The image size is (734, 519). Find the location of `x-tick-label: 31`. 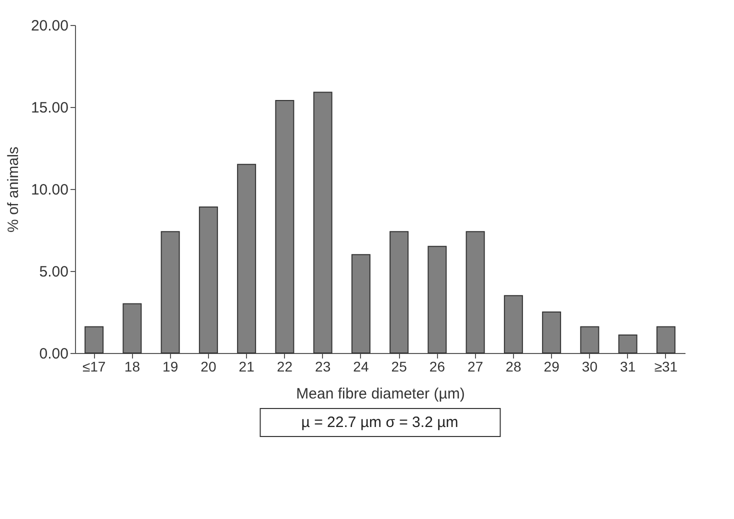

x-tick-label: 31 is located at coordinates (628, 366).